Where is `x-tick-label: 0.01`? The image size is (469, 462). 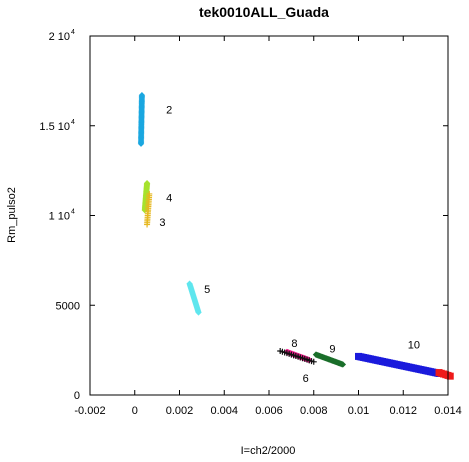
x-tick-label: 0.01 is located at coordinates (358, 411).